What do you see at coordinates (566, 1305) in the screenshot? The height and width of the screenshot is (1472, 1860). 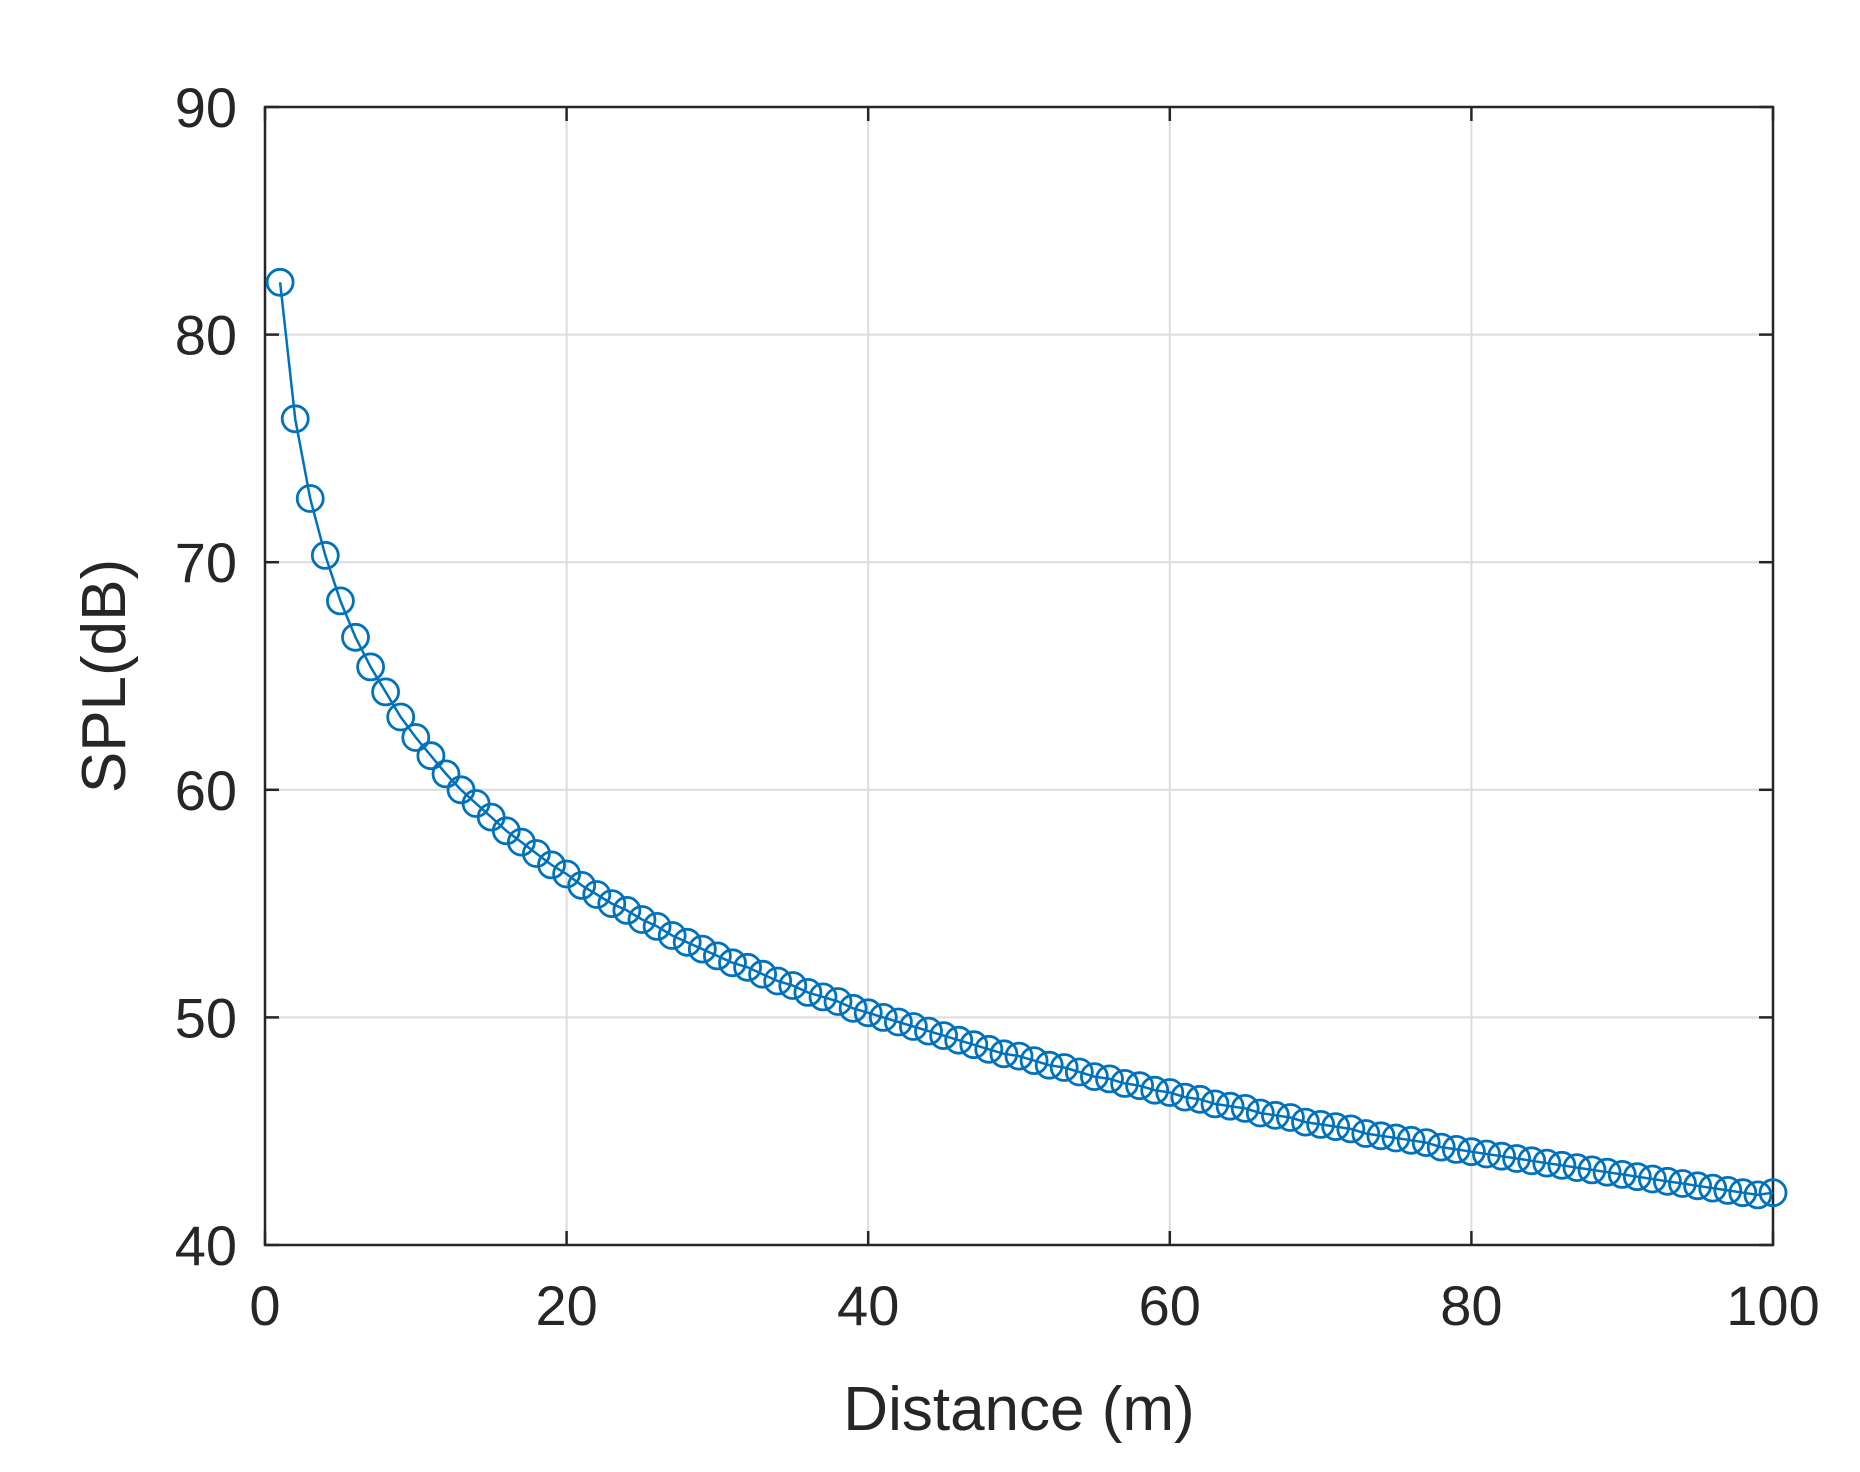 I see `x-tick-label: 20` at bounding box center [566, 1305].